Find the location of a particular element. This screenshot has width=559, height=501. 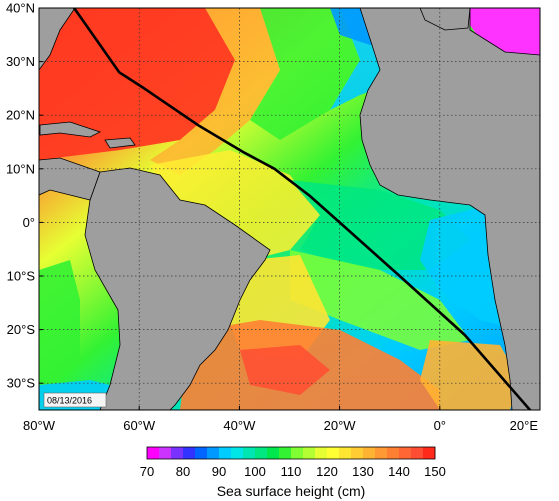

colorbar-frame is located at coordinates (291, 453).